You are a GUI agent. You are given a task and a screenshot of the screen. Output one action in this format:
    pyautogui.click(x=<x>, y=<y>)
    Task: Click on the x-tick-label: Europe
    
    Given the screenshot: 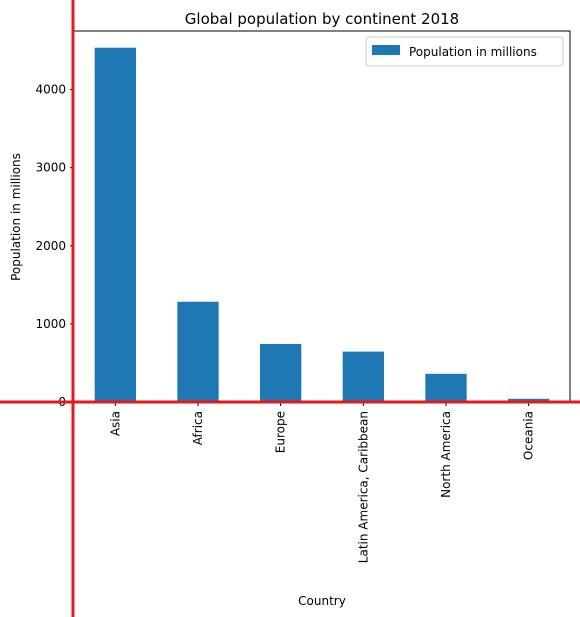 What is the action you would take?
    pyautogui.click(x=281, y=432)
    